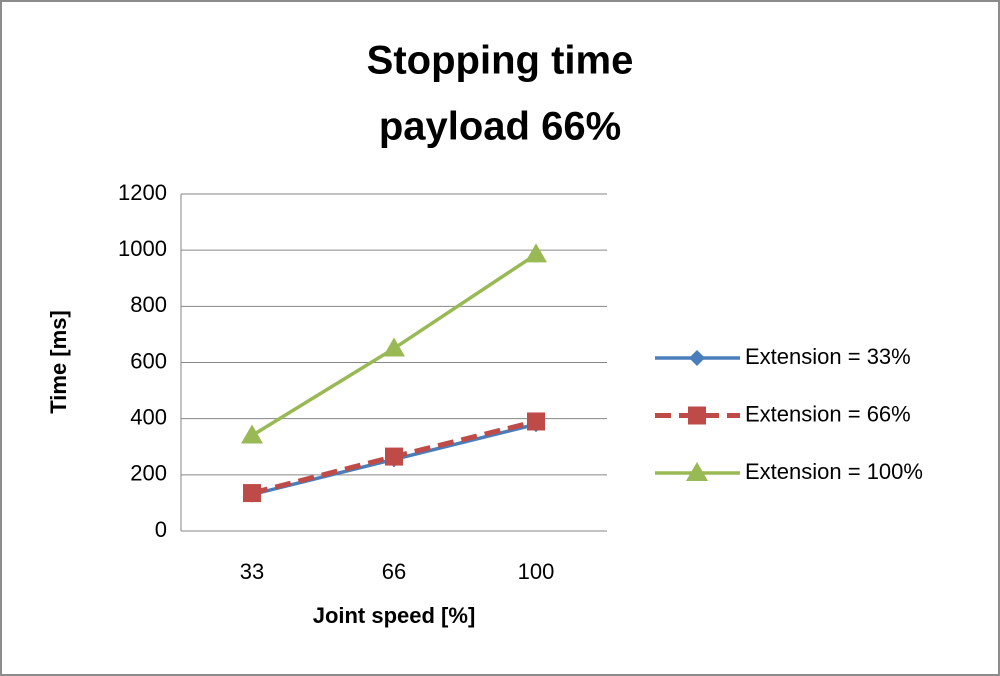  I want to click on y-axis-label: Time [ms], so click(58, 362).